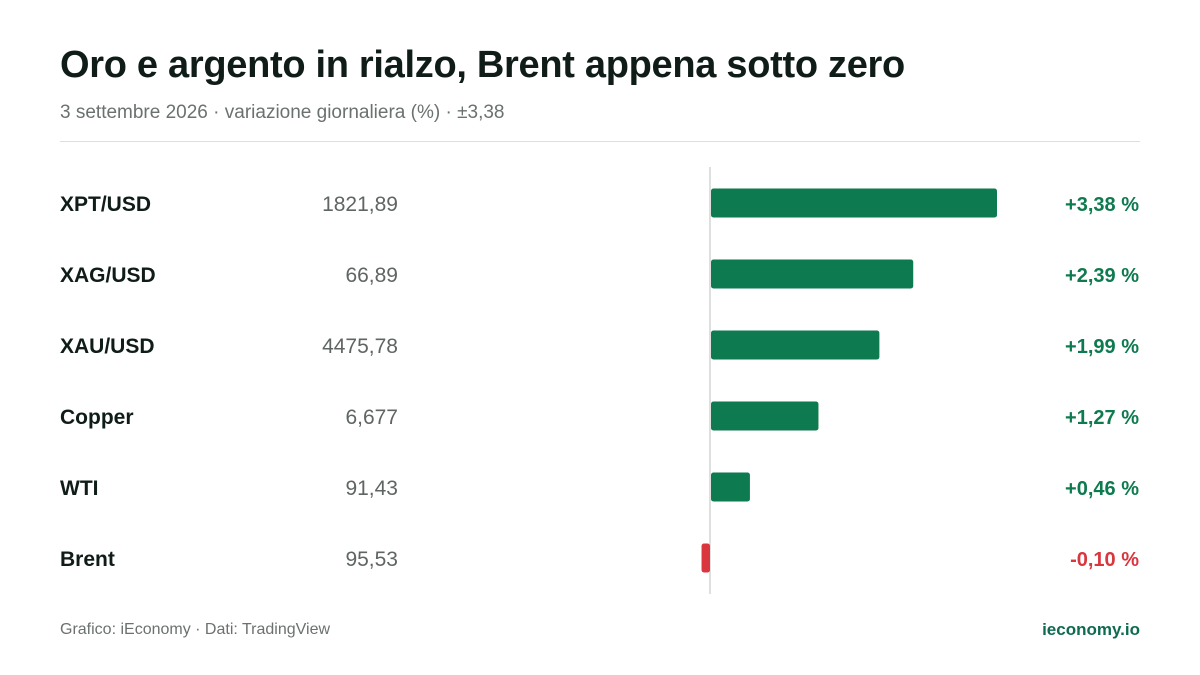  What do you see at coordinates (360, 204) in the screenshot?
I see `price-label: 1821,89` at bounding box center [360, 204].